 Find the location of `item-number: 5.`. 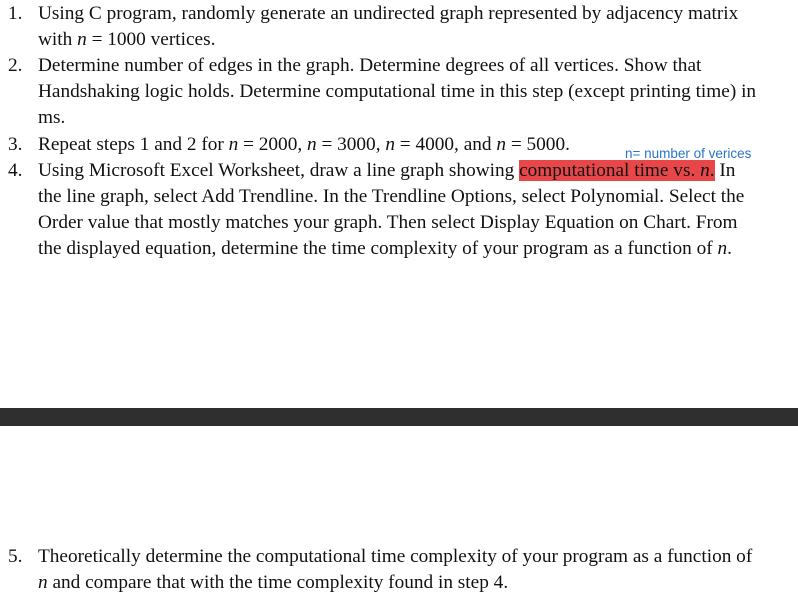

item-number: 5. is located at coordinates (15, 556).